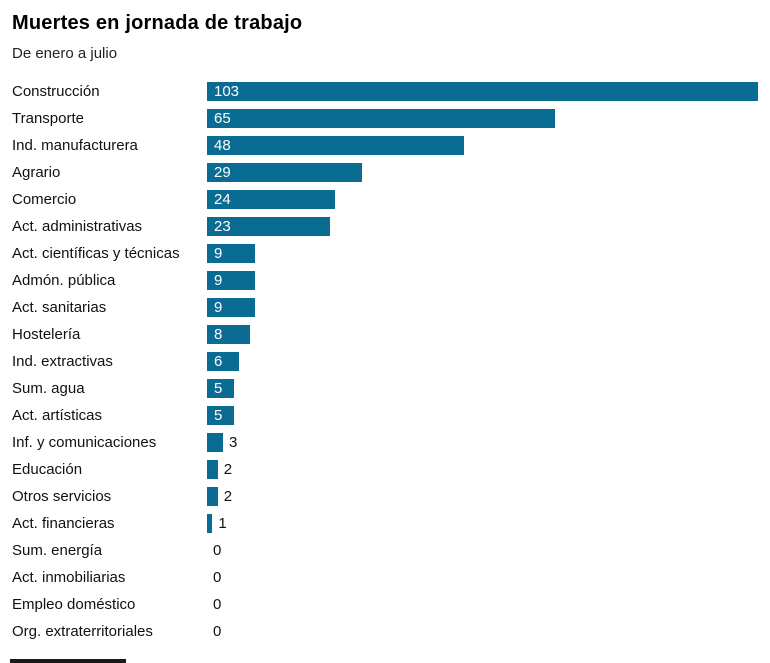 This screenshot has height=663, width=770. What do you see at coordinates (48, 388) in the screenshot?
I see `category-label: Sum. agua` at bounding box center [48, 388].